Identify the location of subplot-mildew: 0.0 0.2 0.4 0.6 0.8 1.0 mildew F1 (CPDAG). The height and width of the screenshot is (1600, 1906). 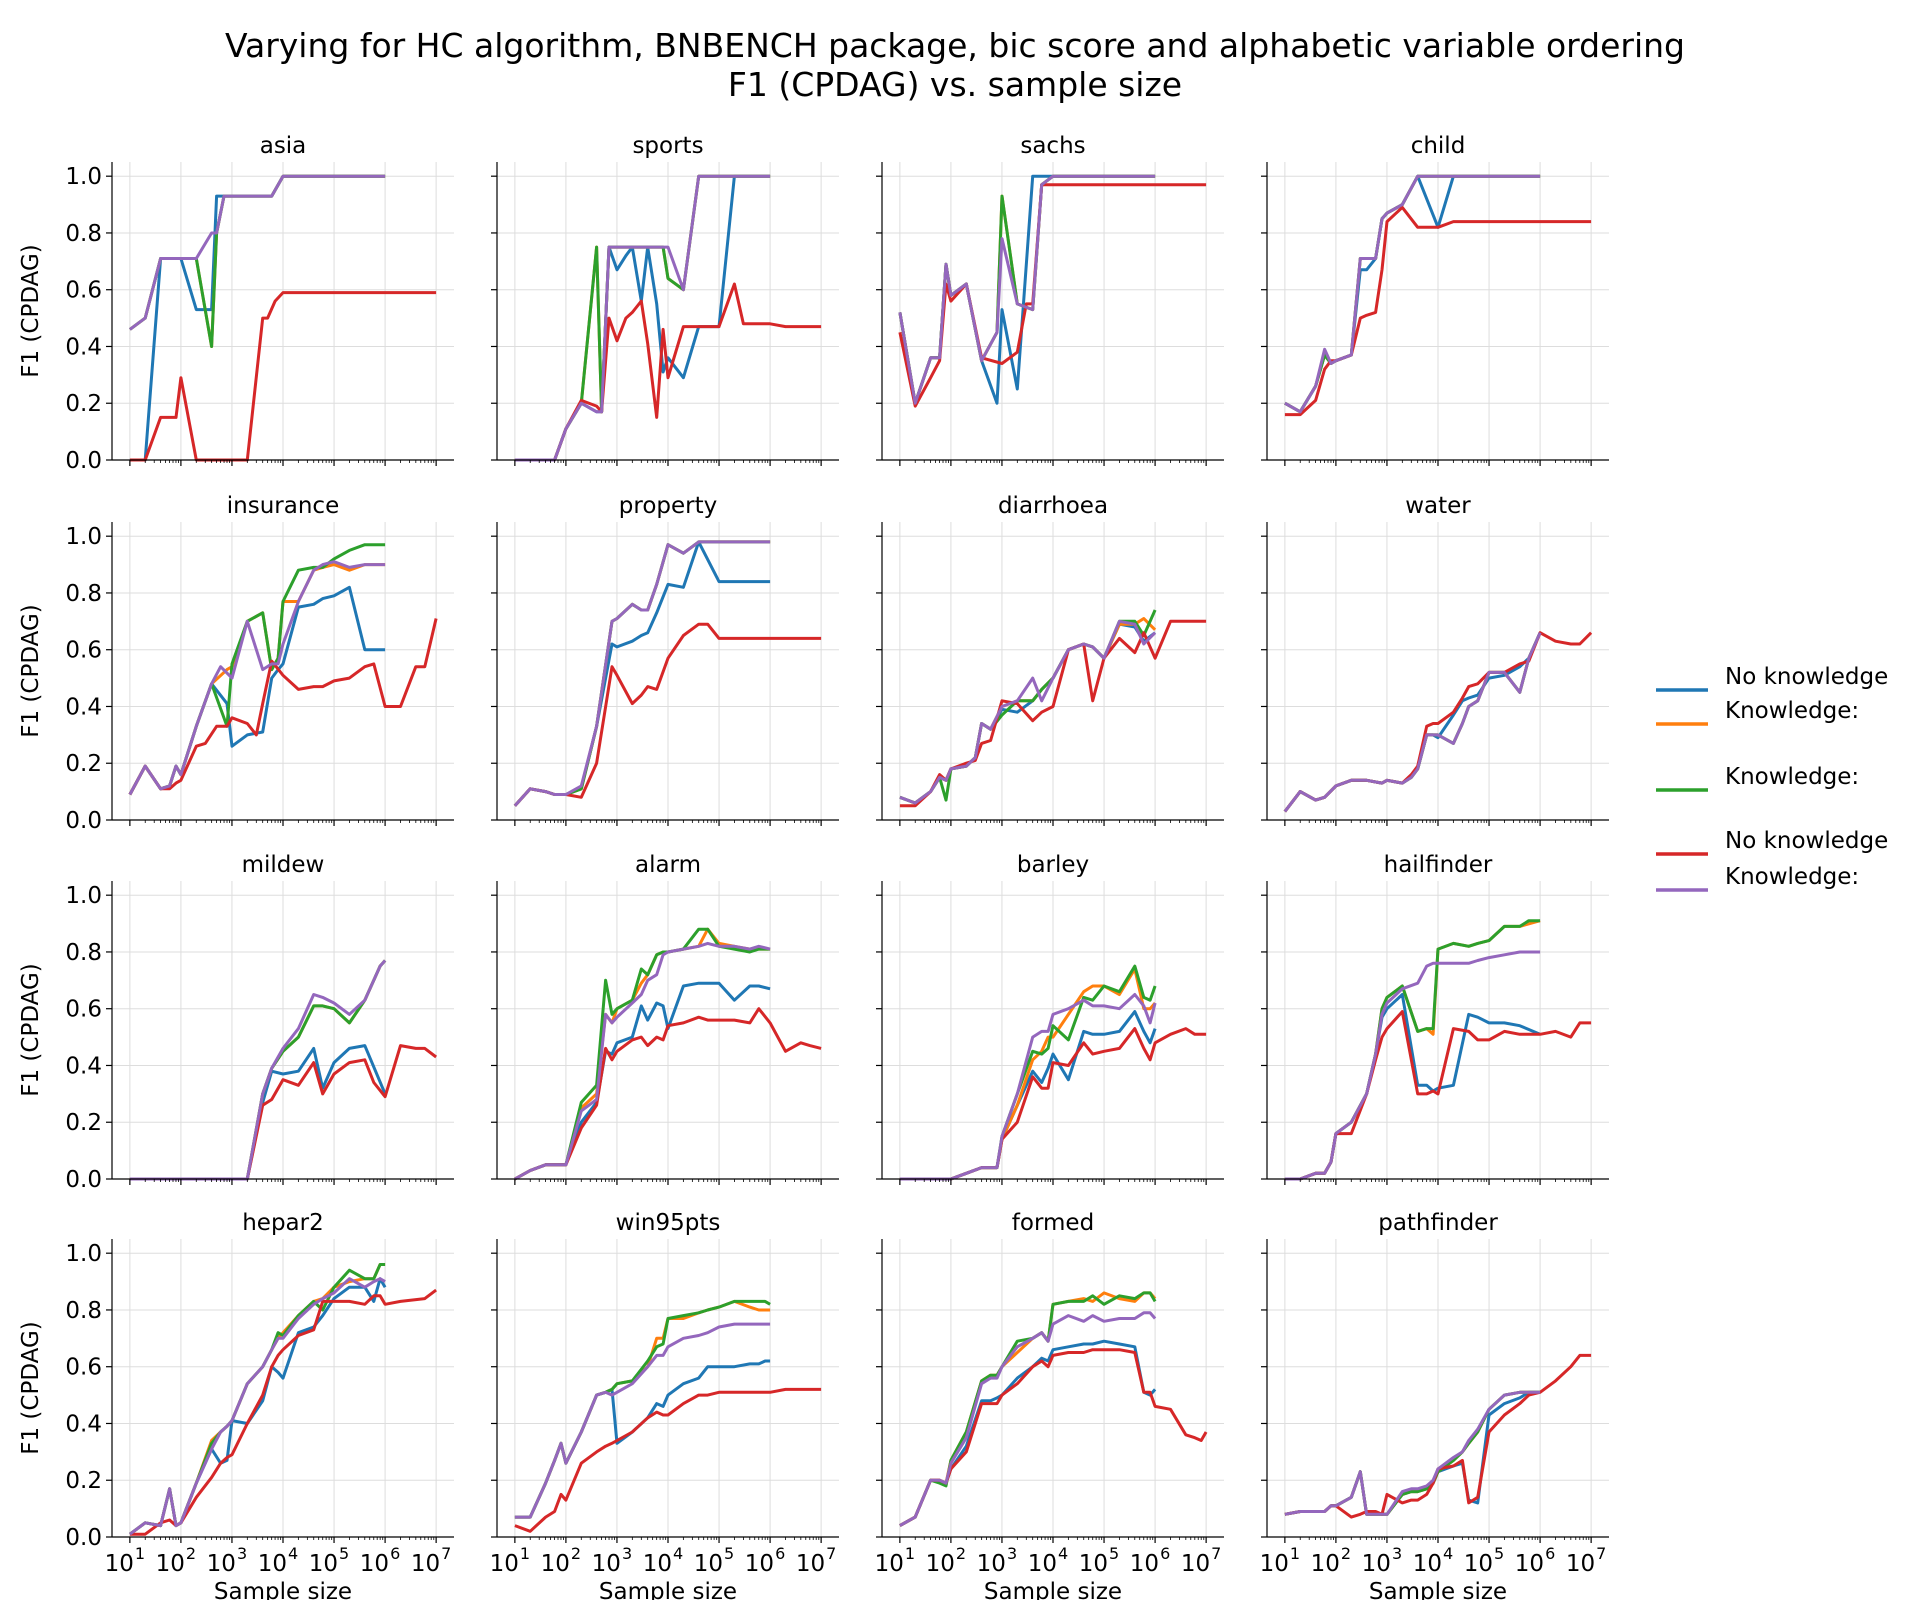
(236, 1022).